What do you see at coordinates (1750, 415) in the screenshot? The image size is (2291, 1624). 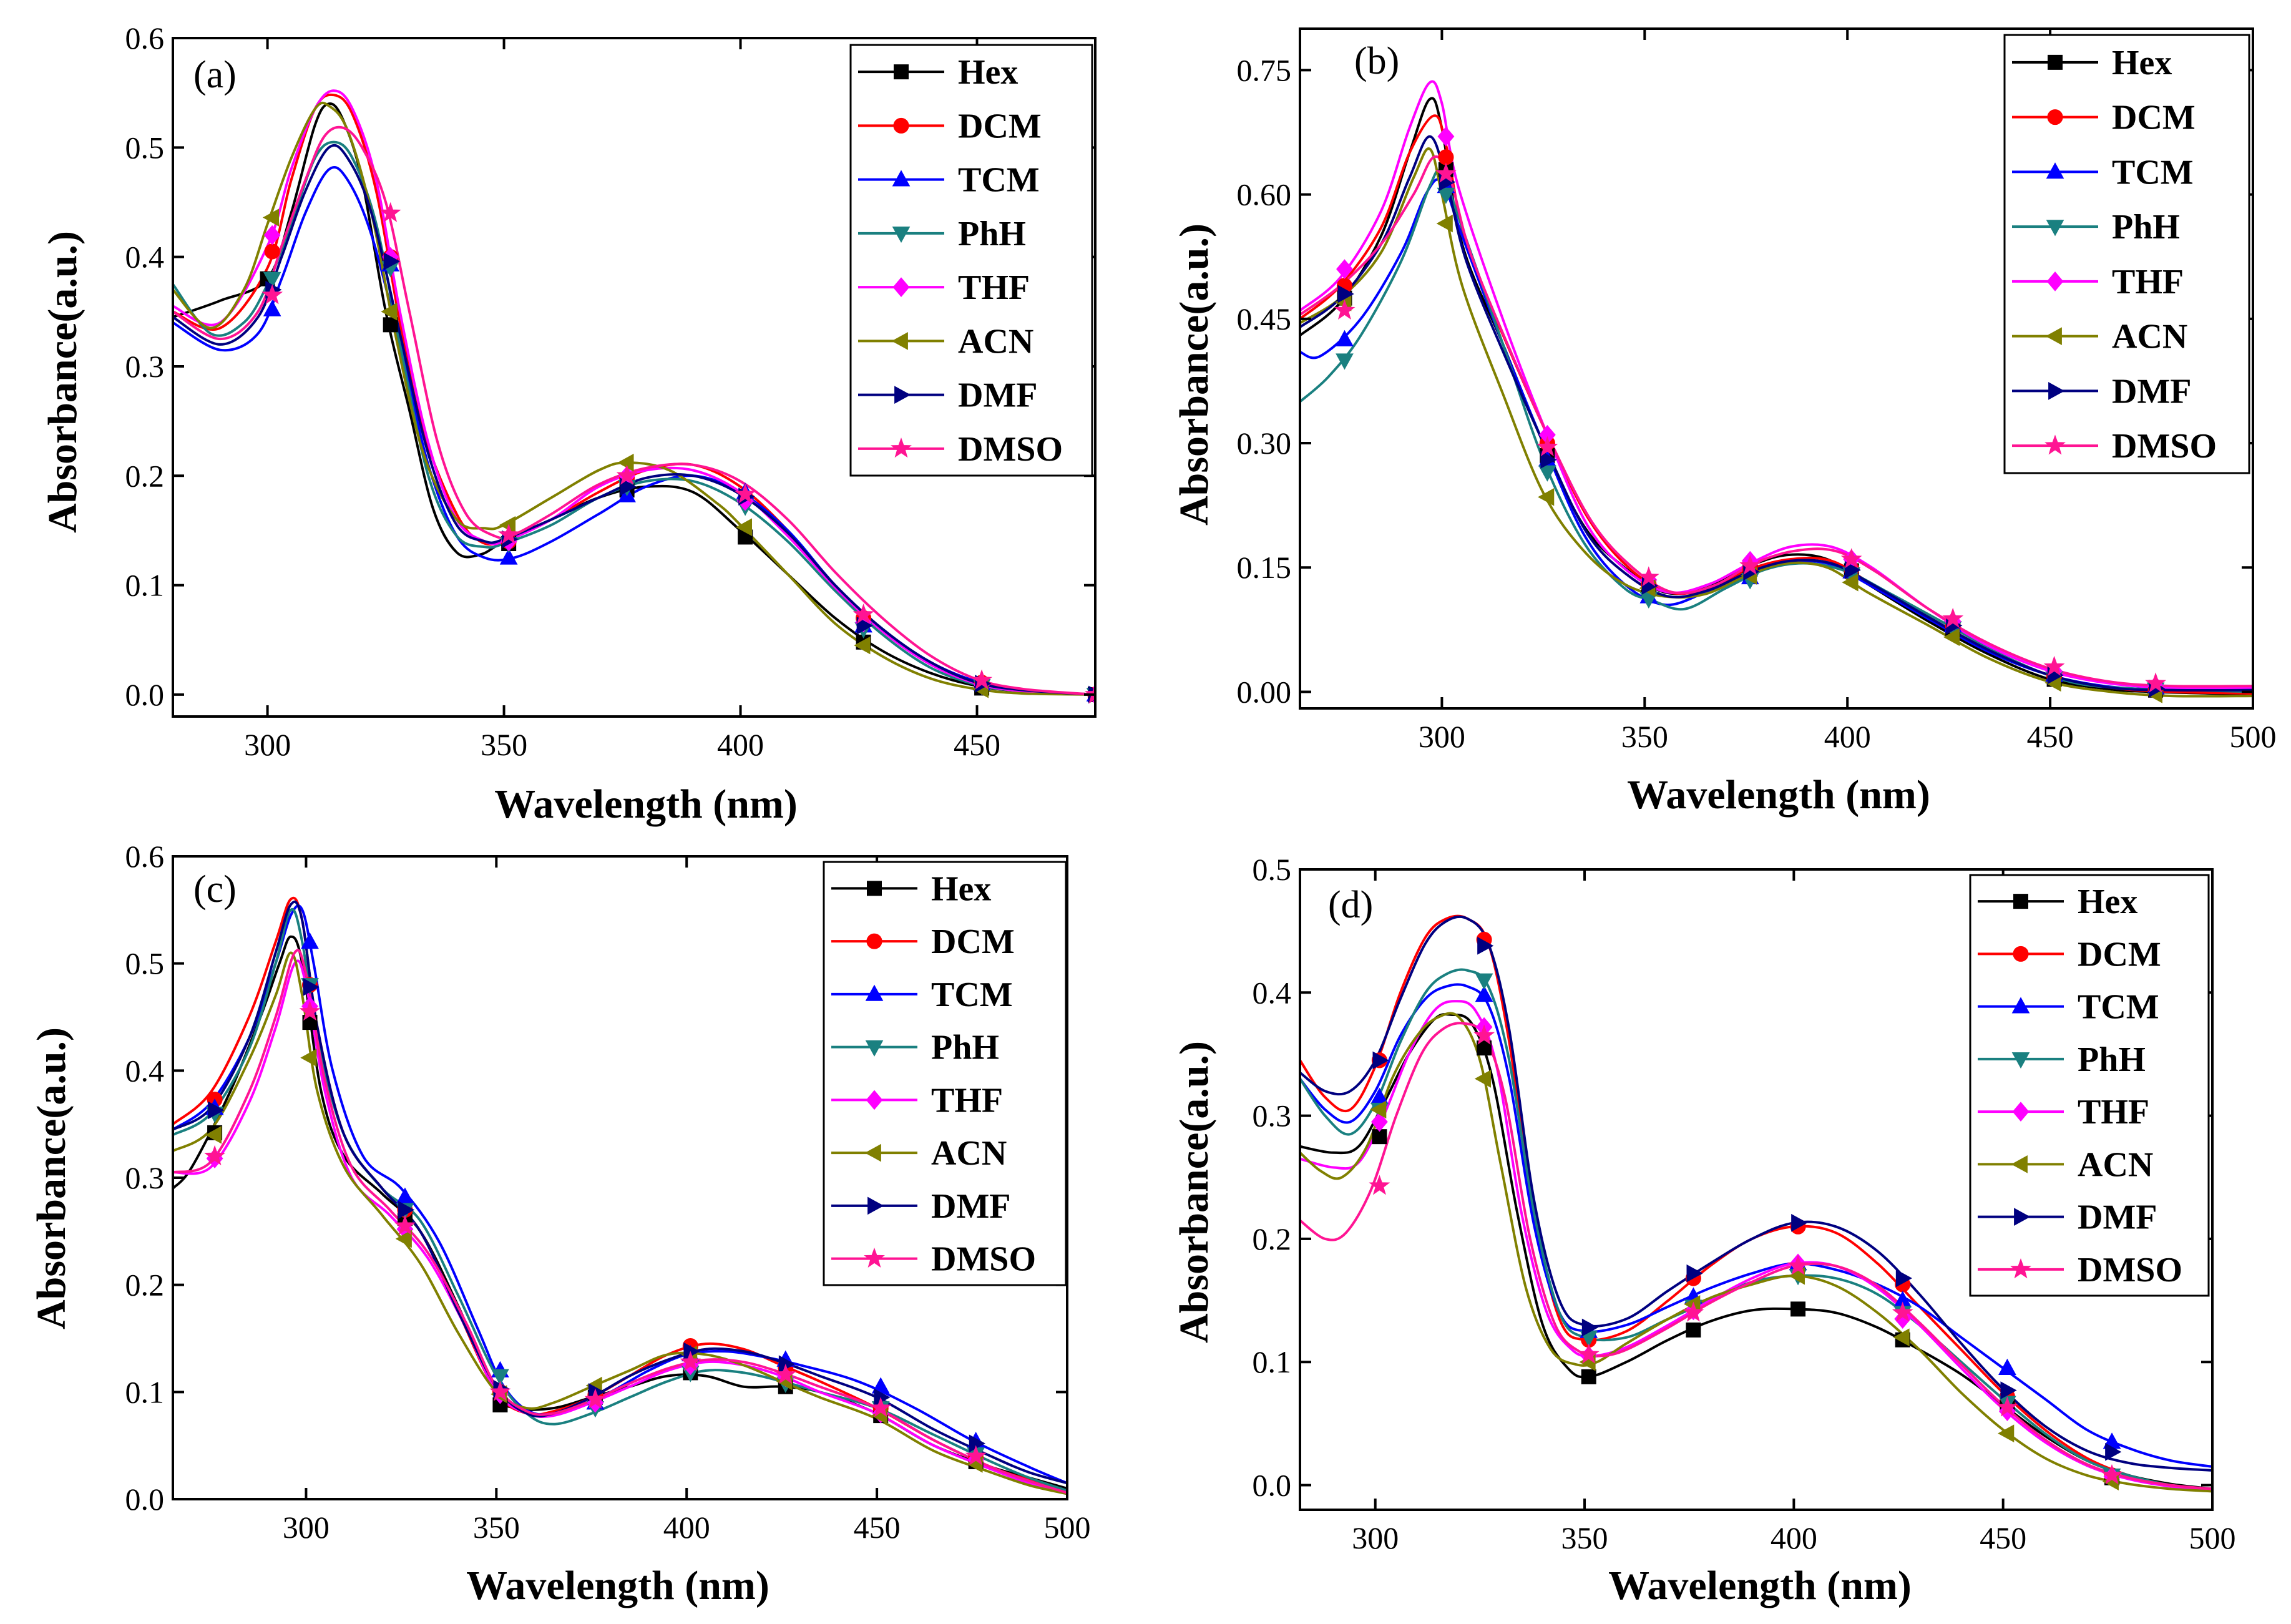 I see `panel-b-series-markers` at bounding box center [1750, 415].